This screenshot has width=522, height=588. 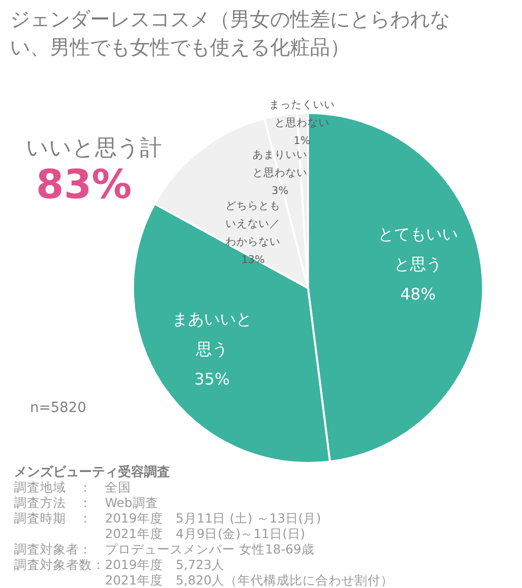 I want to click on text: メンズビューティ受容調査, so click(x=92, y=472).